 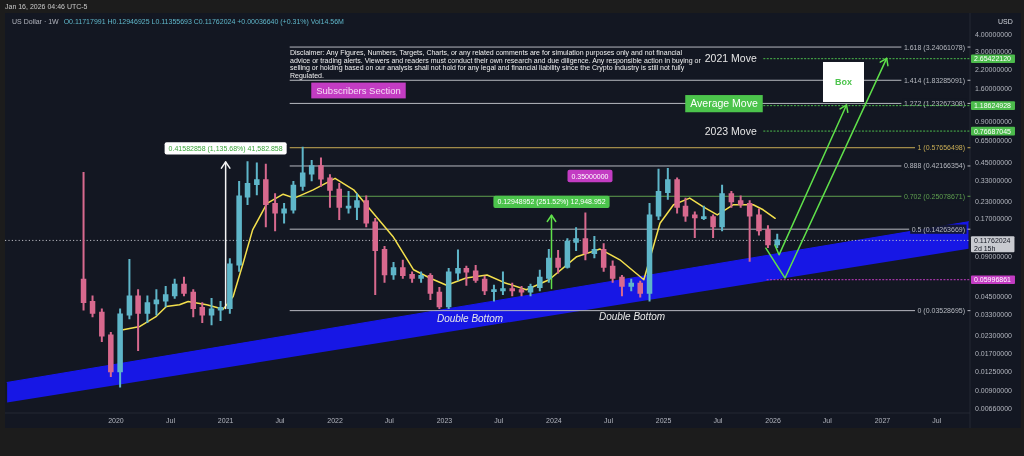 I want to click on annotation: 2023 Move, so click(x=730, y=130).